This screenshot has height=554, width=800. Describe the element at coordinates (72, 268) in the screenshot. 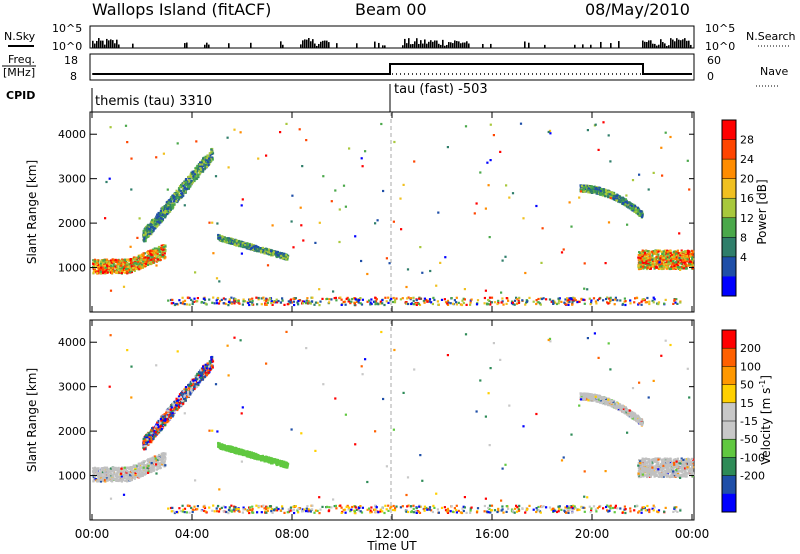

I see `y-tick-label: 1000` at that location.